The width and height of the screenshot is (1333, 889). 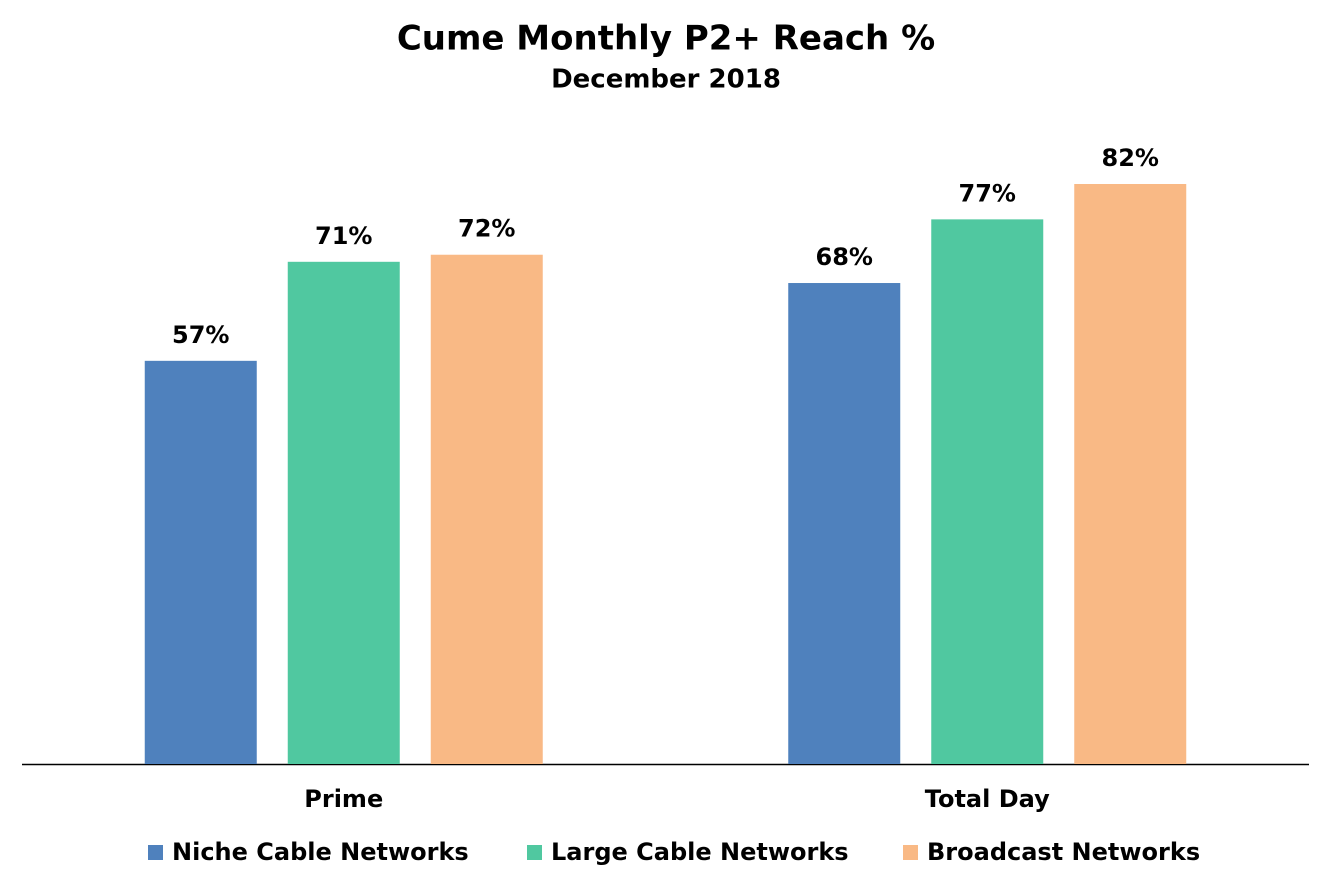 I want to click on legend-label: Broadcast Networks, so click(x=1063, y=852).